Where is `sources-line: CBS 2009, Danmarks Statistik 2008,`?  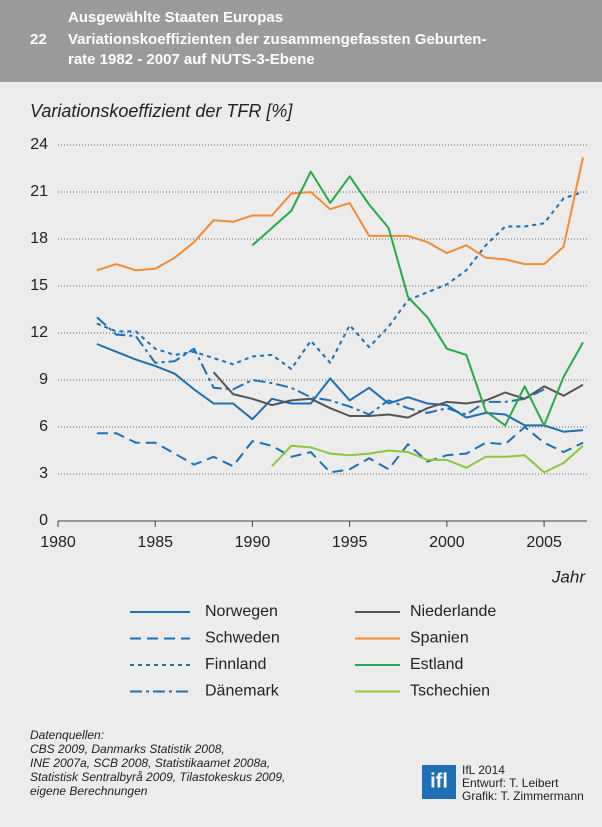 sources-line: CBS 2009, Danmarks Statistik 2008, is located at coordinates (127, 749).